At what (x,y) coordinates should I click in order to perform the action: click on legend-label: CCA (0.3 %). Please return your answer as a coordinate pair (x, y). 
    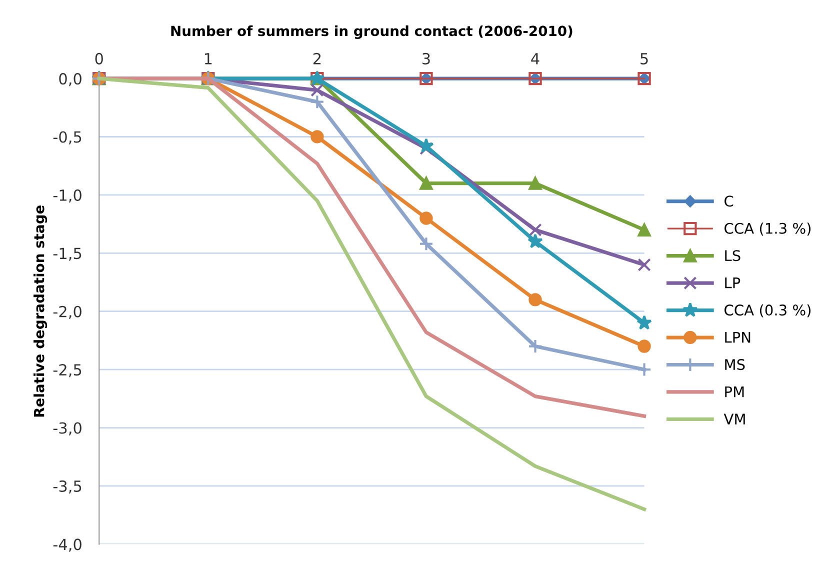
    Looking at the image, I should click on (767, 311).